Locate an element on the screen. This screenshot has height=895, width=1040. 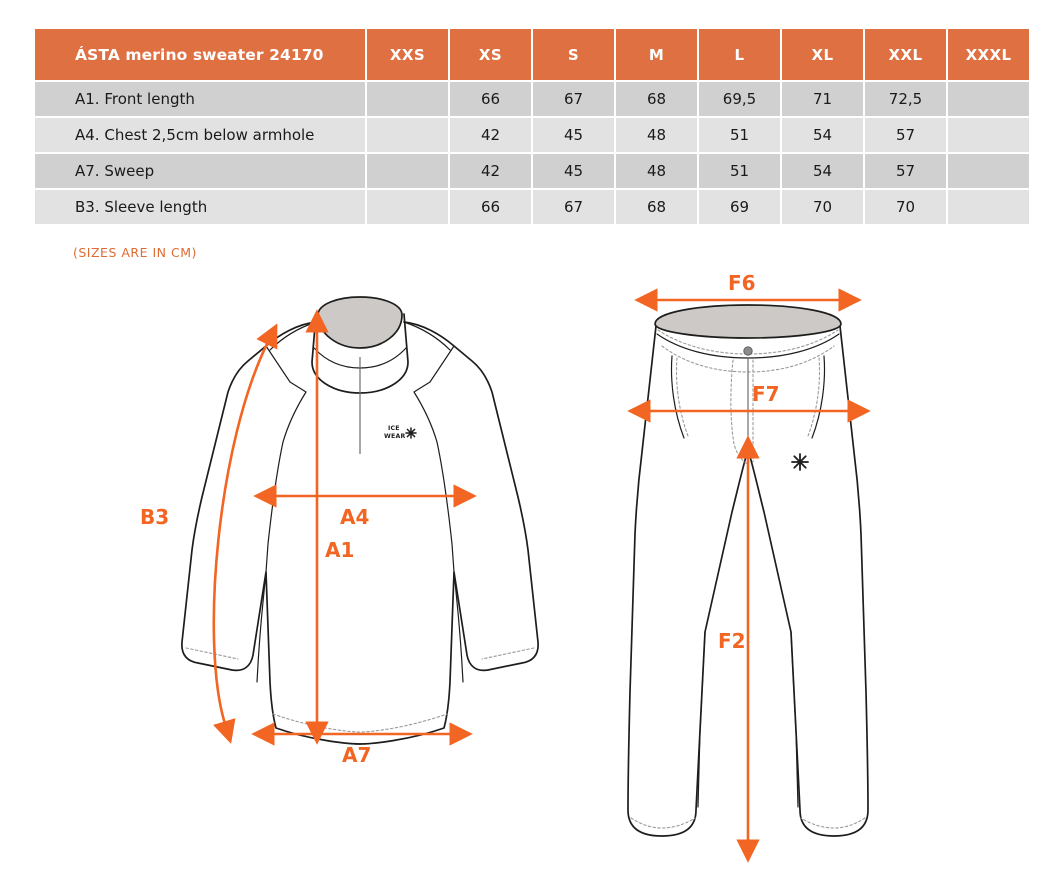
measurement-label-f6: F6 is located at coordinates (742, 283).